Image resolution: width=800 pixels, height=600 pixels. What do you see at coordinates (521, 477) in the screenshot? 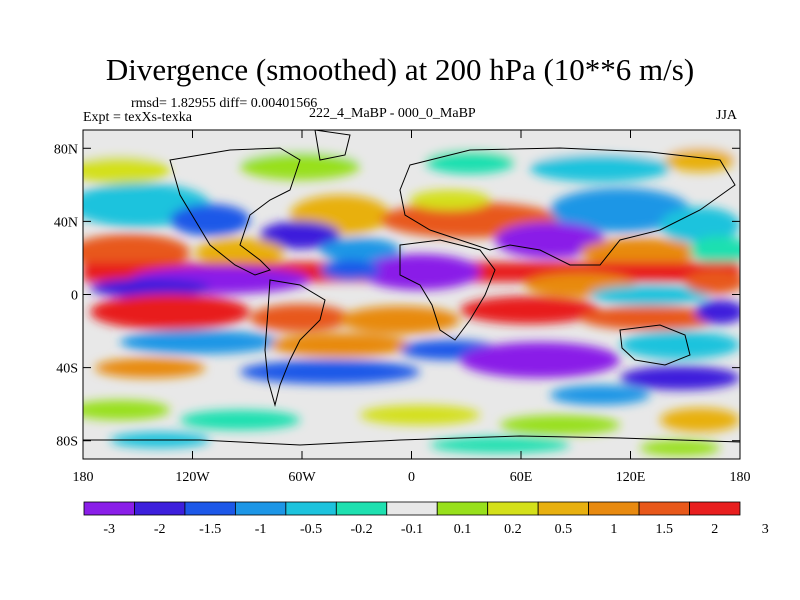
I see `lon-tick-label: 60E` at bounding box center [521, 477].